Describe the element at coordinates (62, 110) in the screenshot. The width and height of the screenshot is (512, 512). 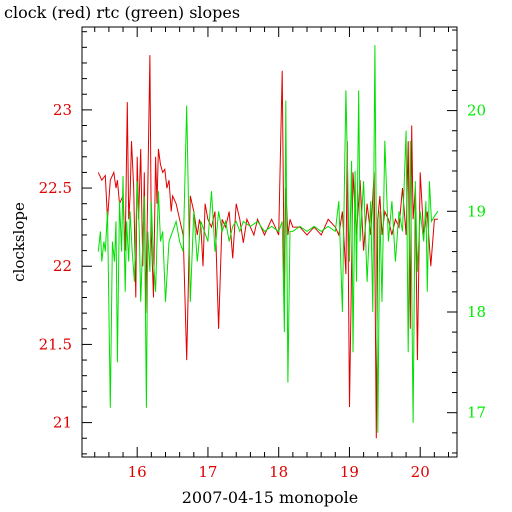
I see `y-tick-label: 23` at that location.